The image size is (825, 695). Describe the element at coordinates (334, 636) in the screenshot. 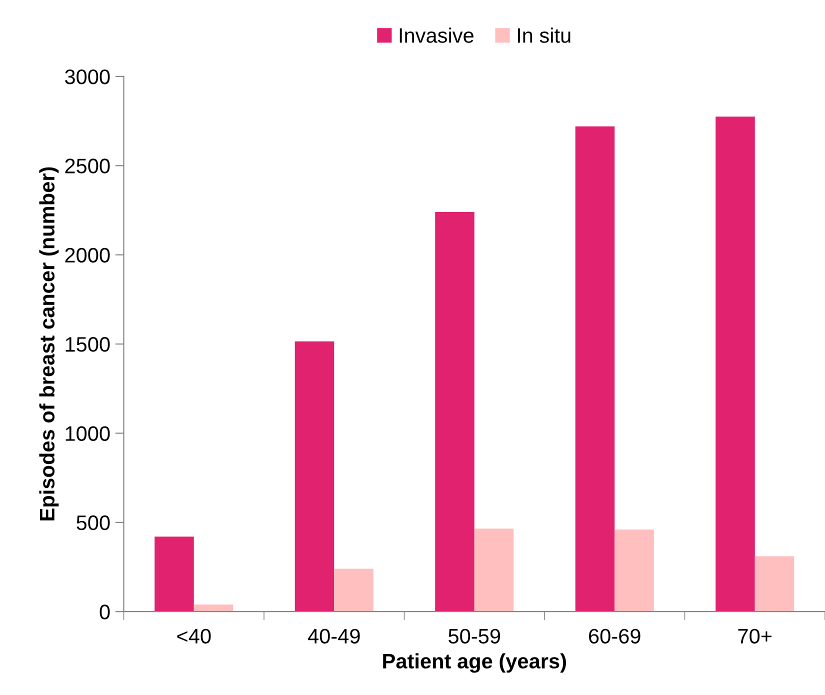

I see `x-tick-label: 40-49` at that location.